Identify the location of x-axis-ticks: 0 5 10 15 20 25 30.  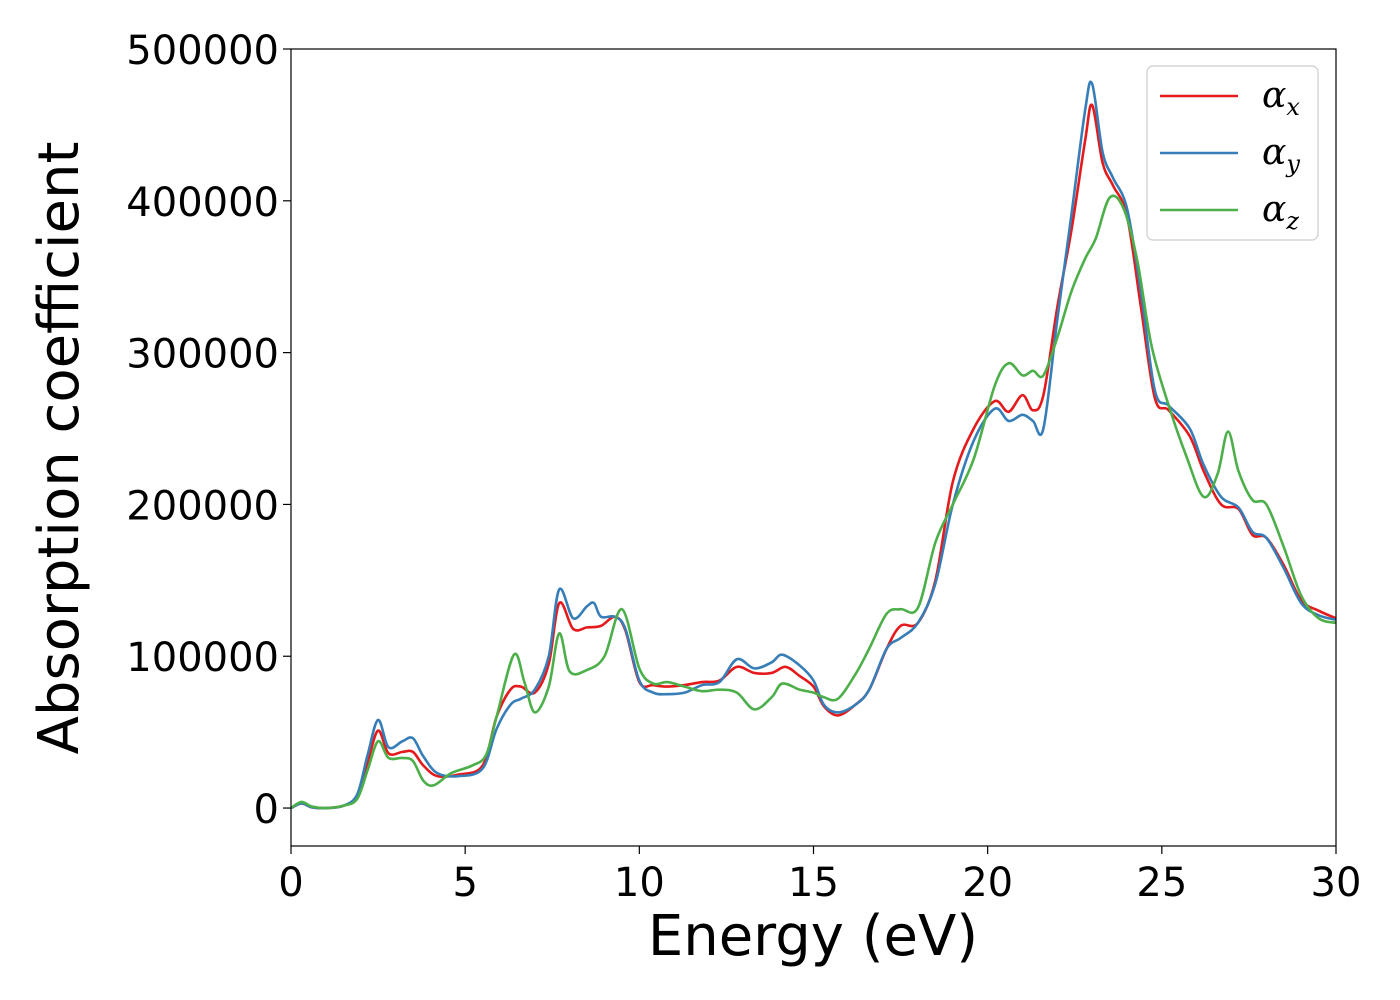
(819, 876).